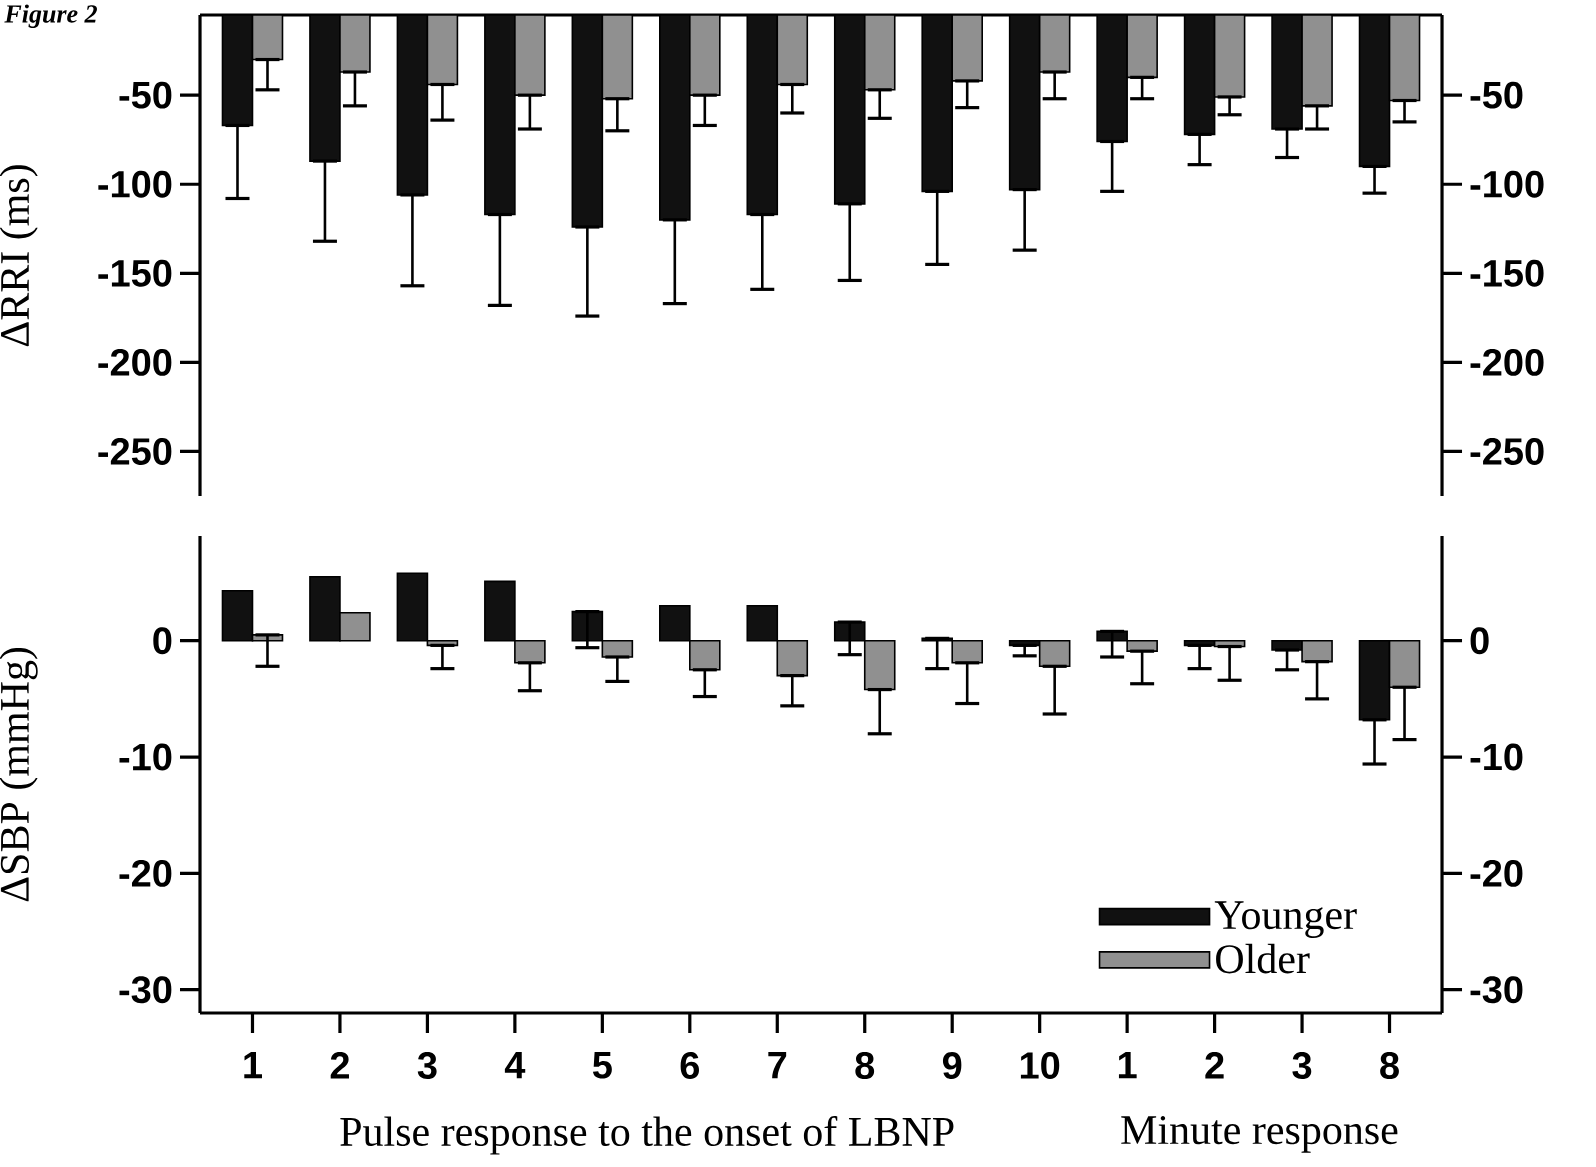 The height and width of the screenshot is (1167, 1596). I want to click on y2-tick-label: -30, so click(1496, 990).